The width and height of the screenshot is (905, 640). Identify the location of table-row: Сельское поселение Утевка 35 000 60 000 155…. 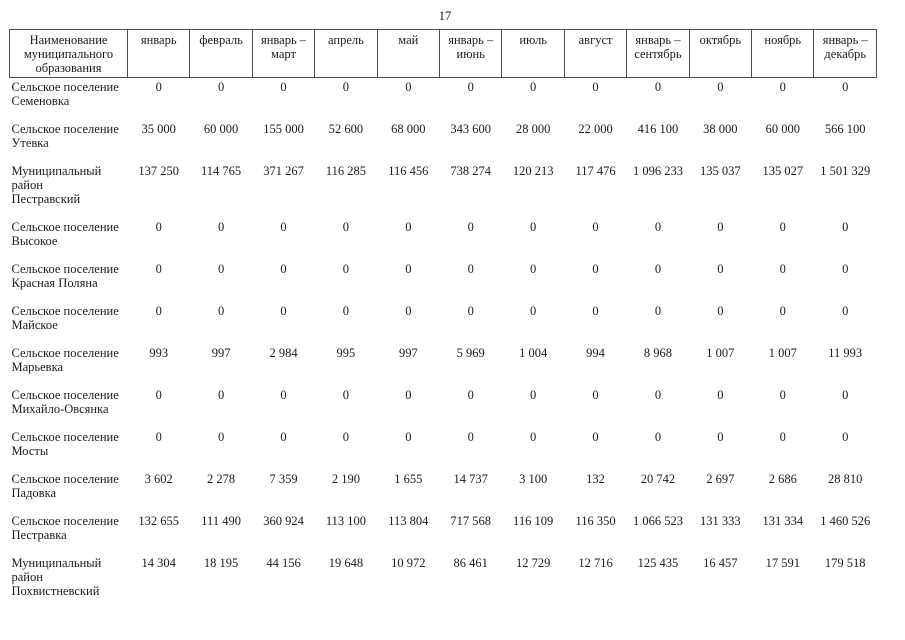
(443, 141).